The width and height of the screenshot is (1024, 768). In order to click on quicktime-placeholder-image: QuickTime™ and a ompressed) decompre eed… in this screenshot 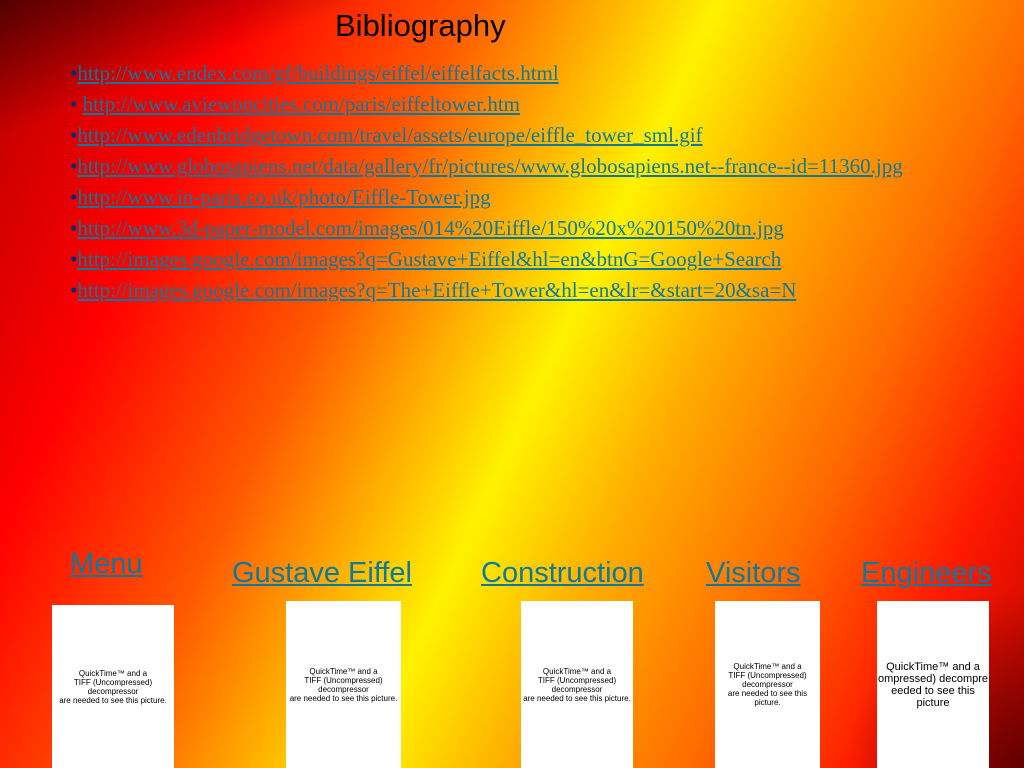, I will do `click(933, 684)`.